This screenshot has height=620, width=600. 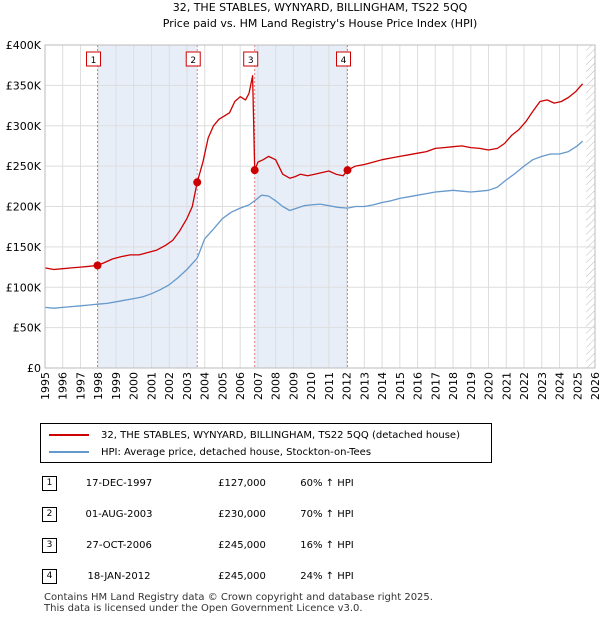 What do you see at coordinates (24, 166) in the screenshot?
I see `y-tick-label: £250K` at bounding box center [24, 166].